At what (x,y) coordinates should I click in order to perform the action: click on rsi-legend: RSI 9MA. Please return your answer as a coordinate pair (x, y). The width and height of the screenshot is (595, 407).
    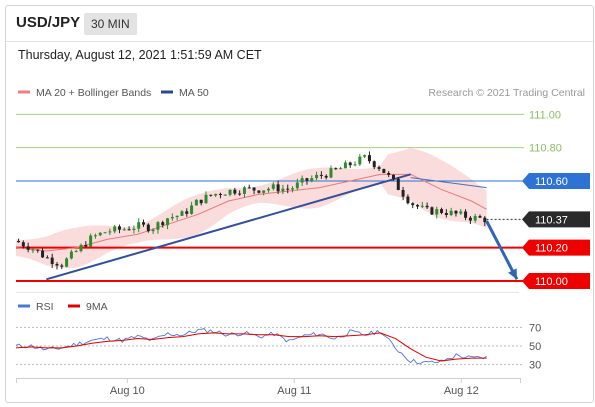
    Looking at the image, I should click on (63, 307).